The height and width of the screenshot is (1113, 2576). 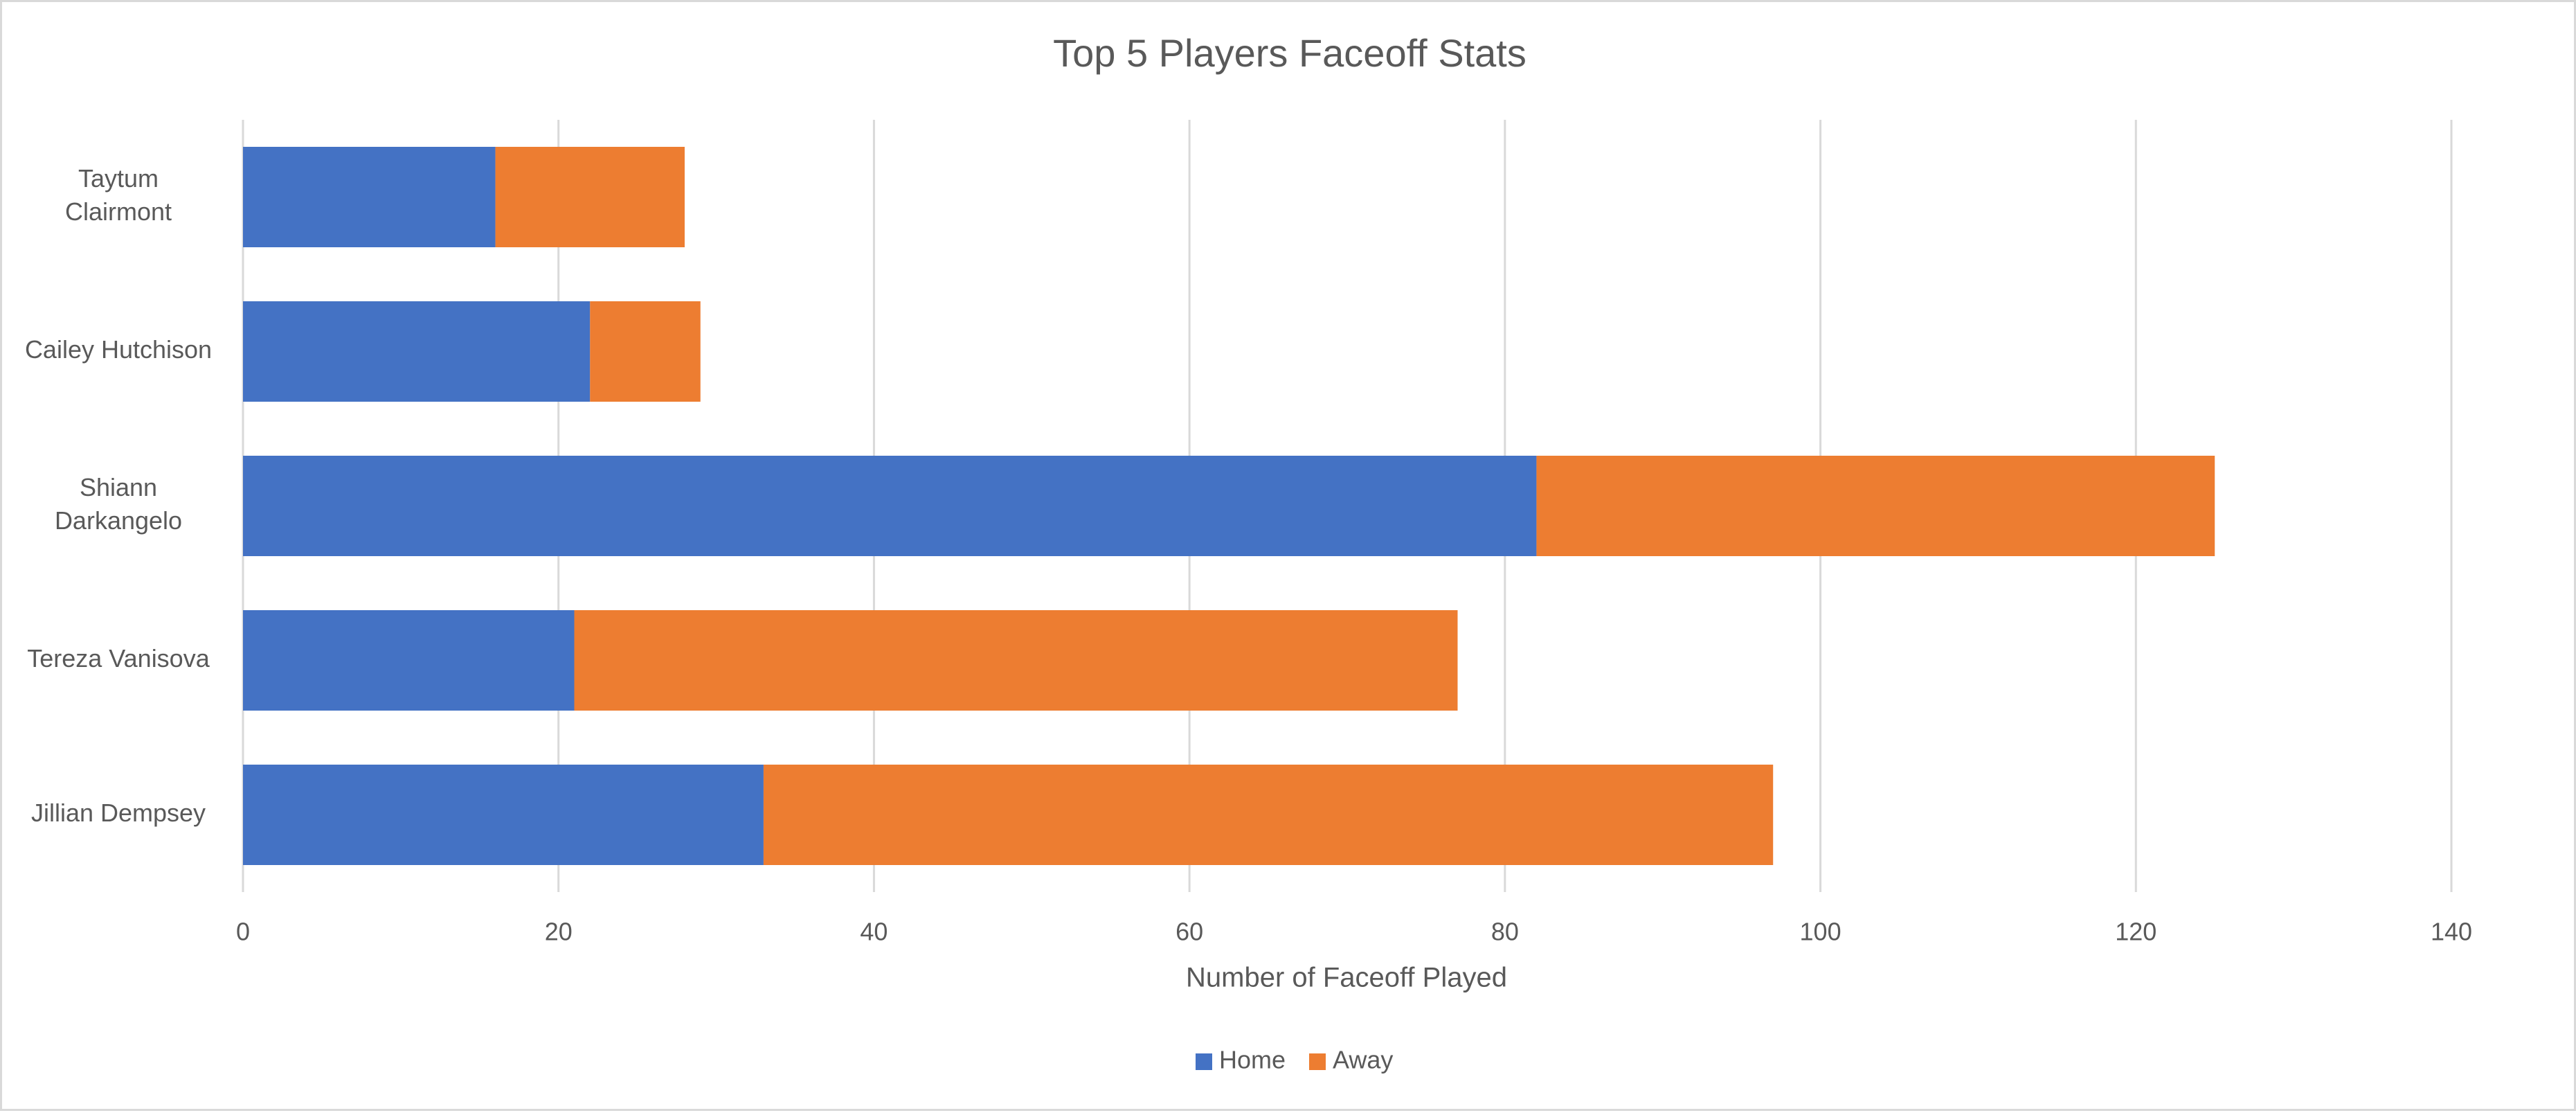 I want to click on y-category-label: Jillian Dempsey, so click(x=118, y=813).